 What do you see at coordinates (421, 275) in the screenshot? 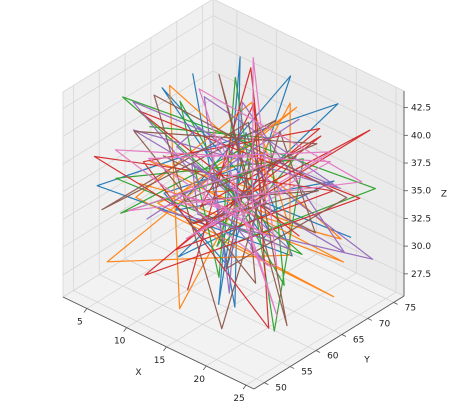
I see `z-tick-label: 27.5` at bounding box center [421, 275].